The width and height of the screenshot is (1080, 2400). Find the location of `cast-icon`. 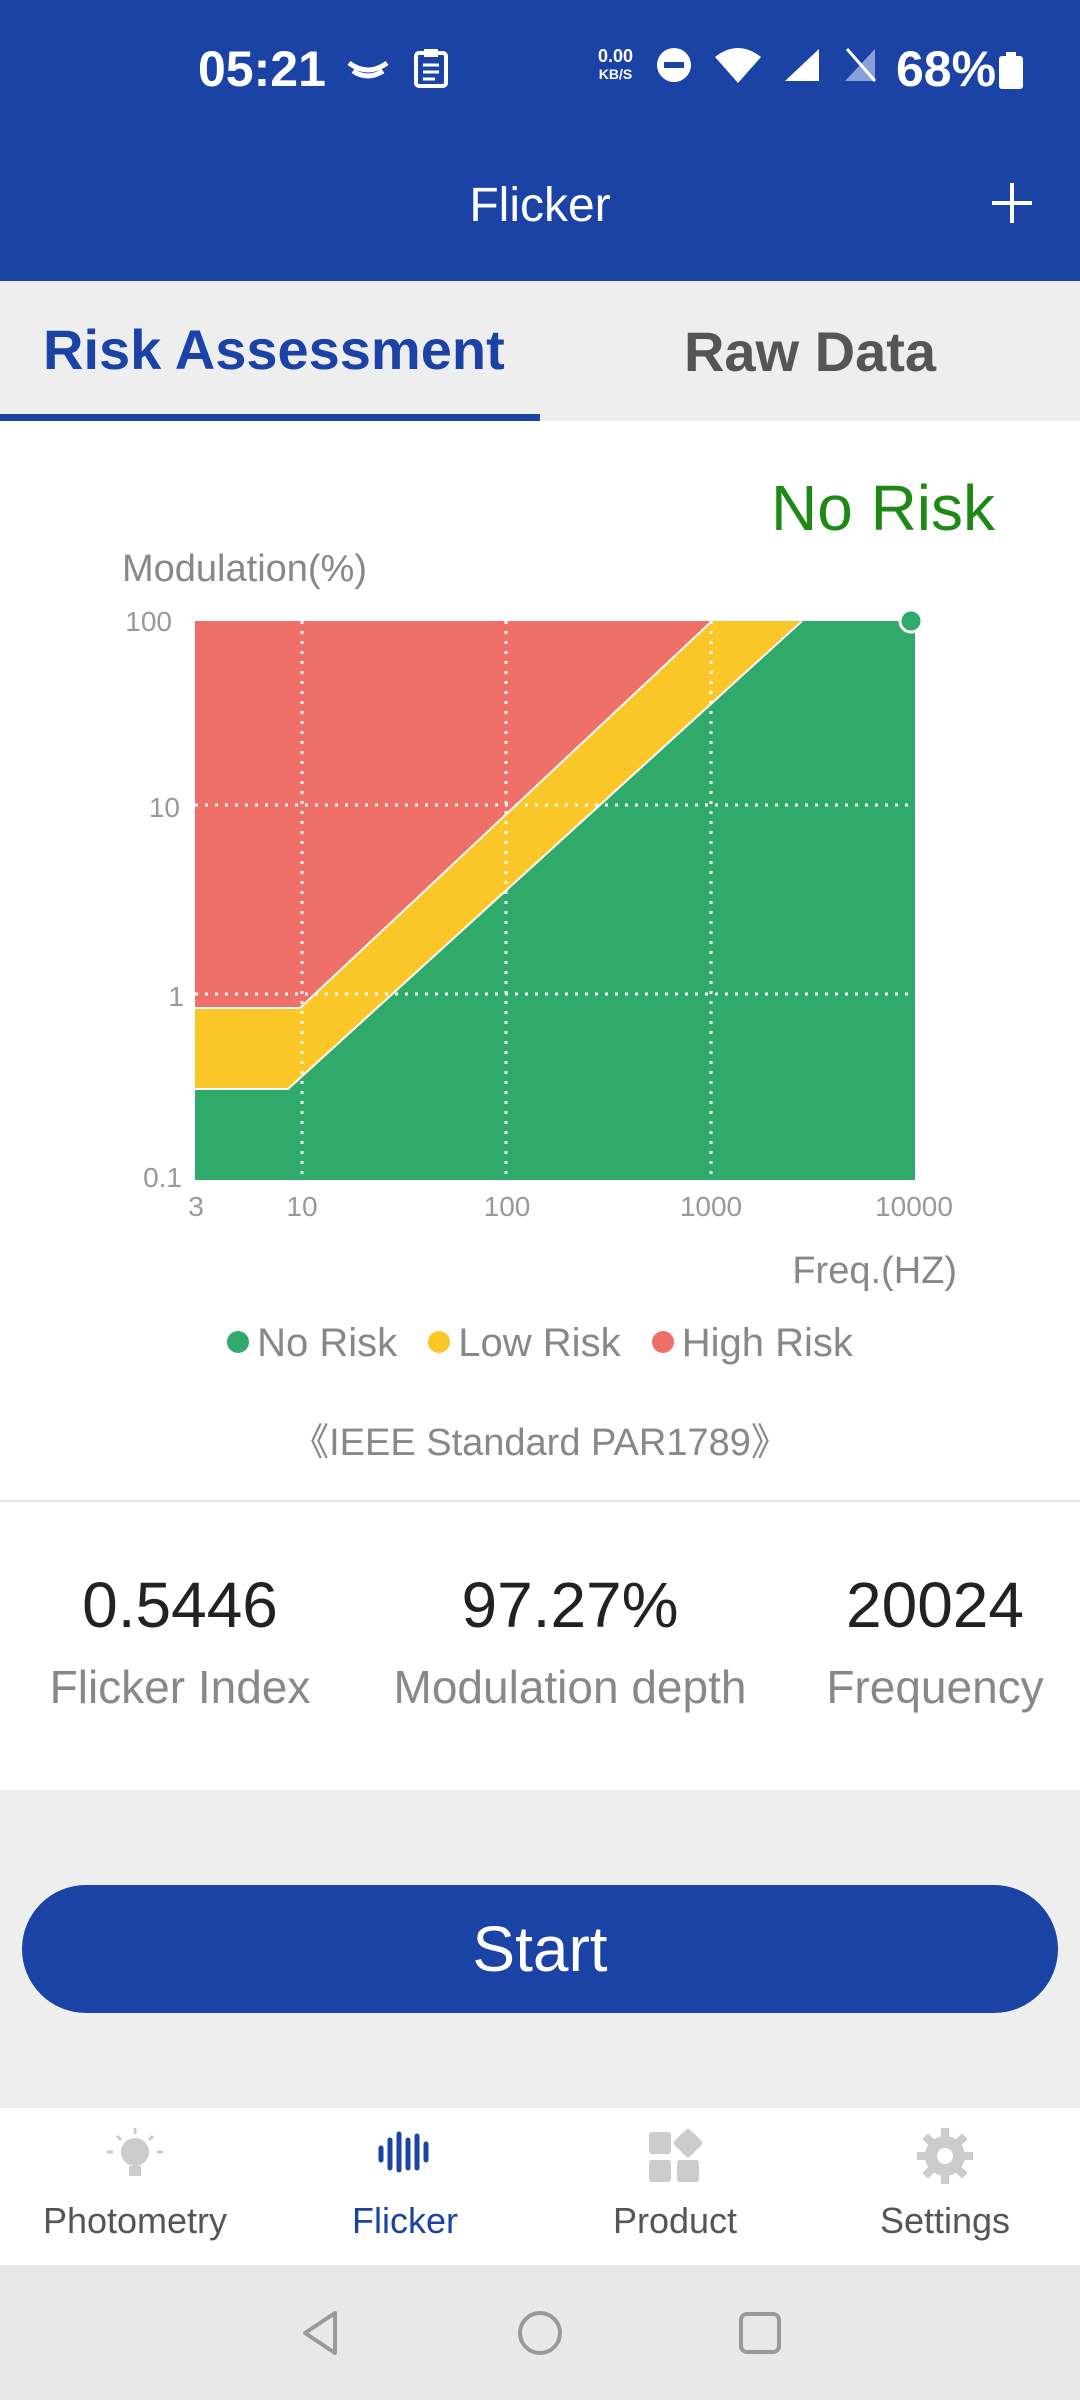

cast-icon is located at coordinates (368, 69).